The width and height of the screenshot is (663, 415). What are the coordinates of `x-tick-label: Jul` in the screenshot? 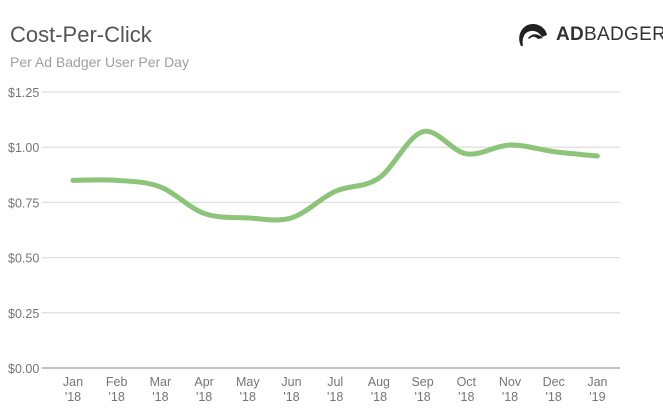 It's located at (335, 382).